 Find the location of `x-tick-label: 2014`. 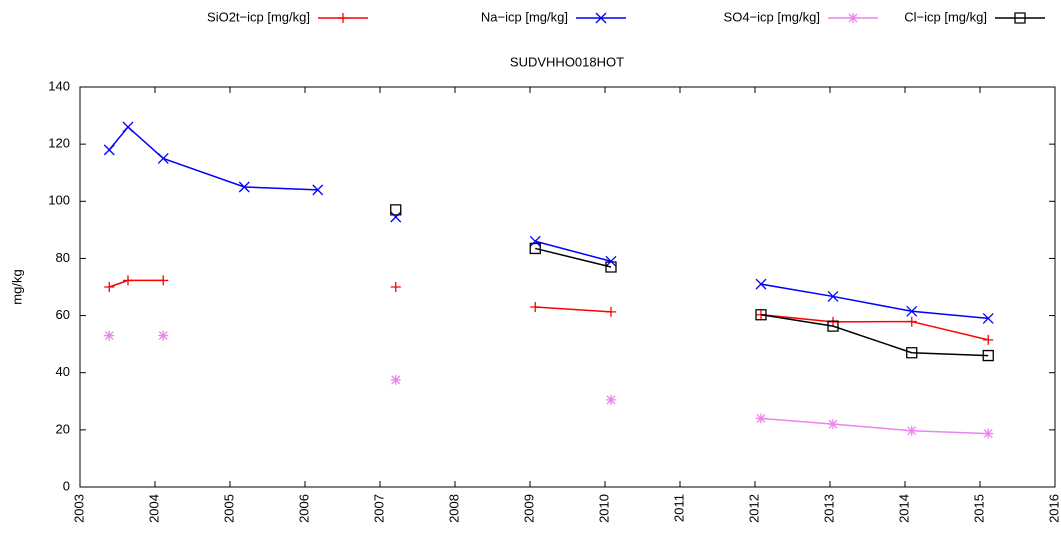

x-tick-label: 2014 is located at coordinates (903, 508).